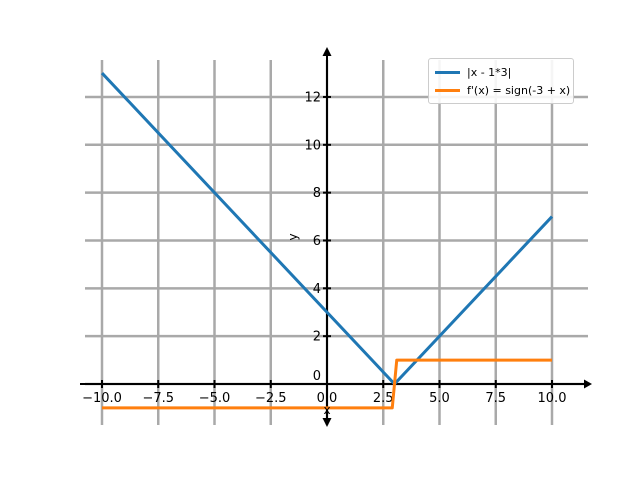  What do you see at coordinates (495, 398) in the screenshot?
I see `x-tick-label: 7.5` at bounding box center [495, 398].